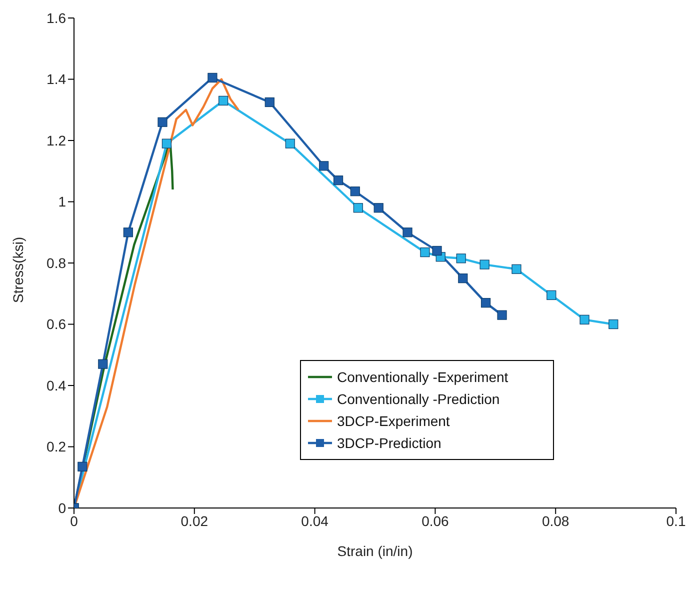 This screenshot has width=697, height=594. I want to click on y-tick-label: 1, so click(62, 202).